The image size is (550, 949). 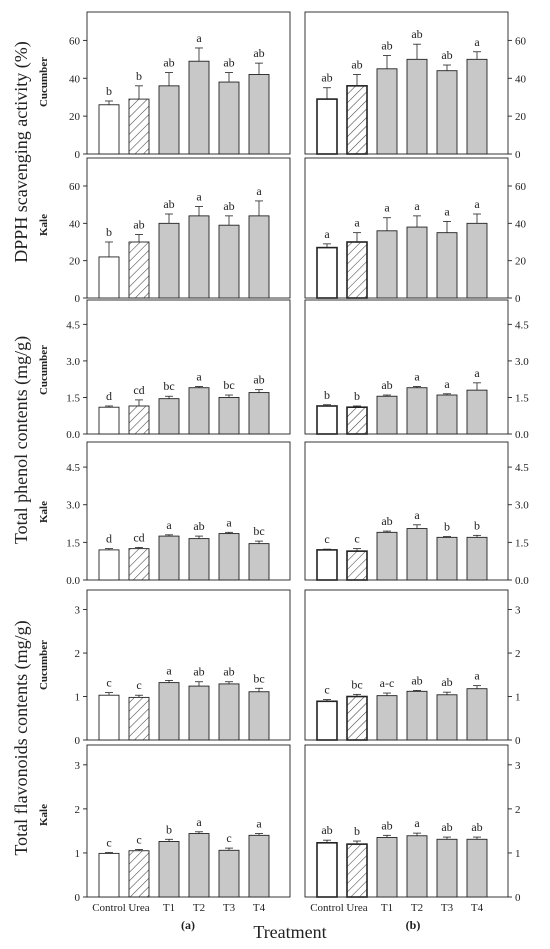 I want to click on chart-panel-12: 0 1 2 3 ab b ab a ab ab Control Urea T1 T2 T3 T4, so click(x=412, y=829).